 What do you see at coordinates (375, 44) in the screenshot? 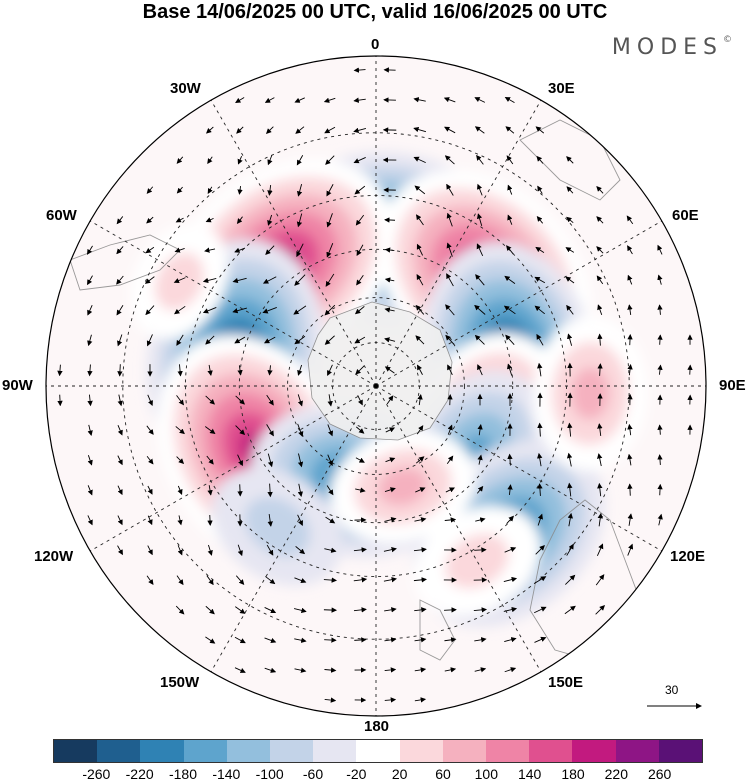
I see `longitude-label-0: 0` at bounding box center [375, 44].